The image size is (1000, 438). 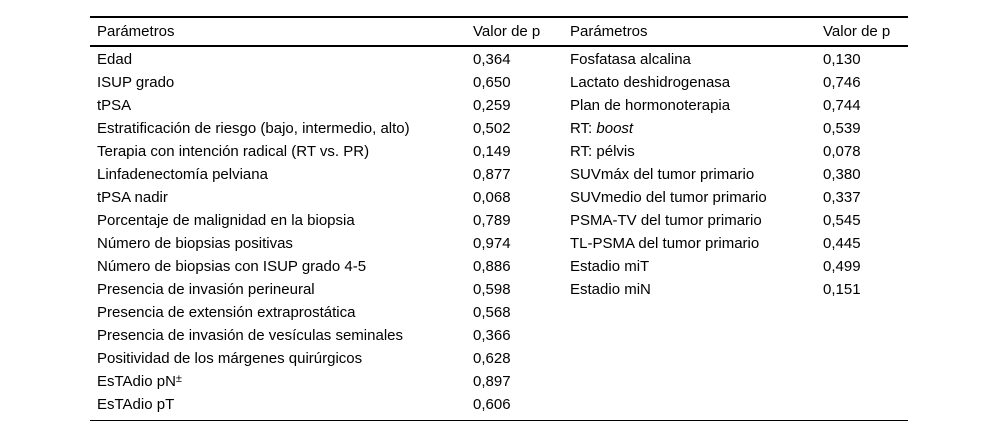 I want to click on p-value-cell: 0,650, so click(x=492, y=82).